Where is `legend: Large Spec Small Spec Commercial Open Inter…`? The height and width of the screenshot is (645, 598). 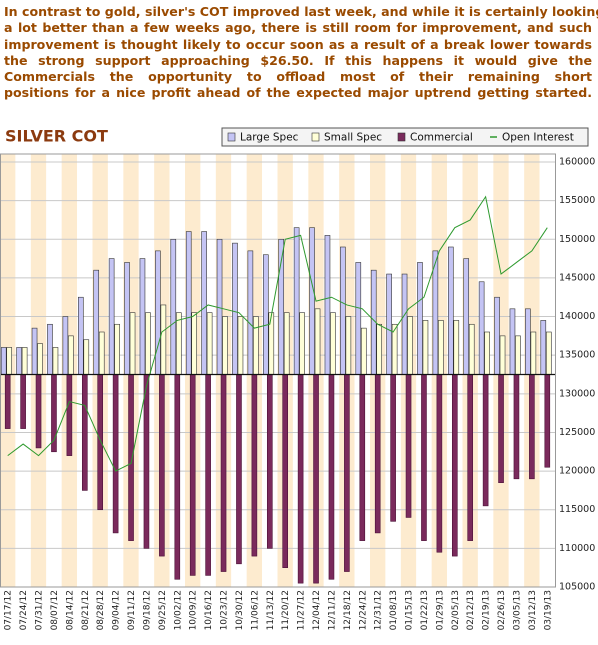
legend: Large Spec Small Spec Commercial Open Inter… is located at coordinates (405, 137).